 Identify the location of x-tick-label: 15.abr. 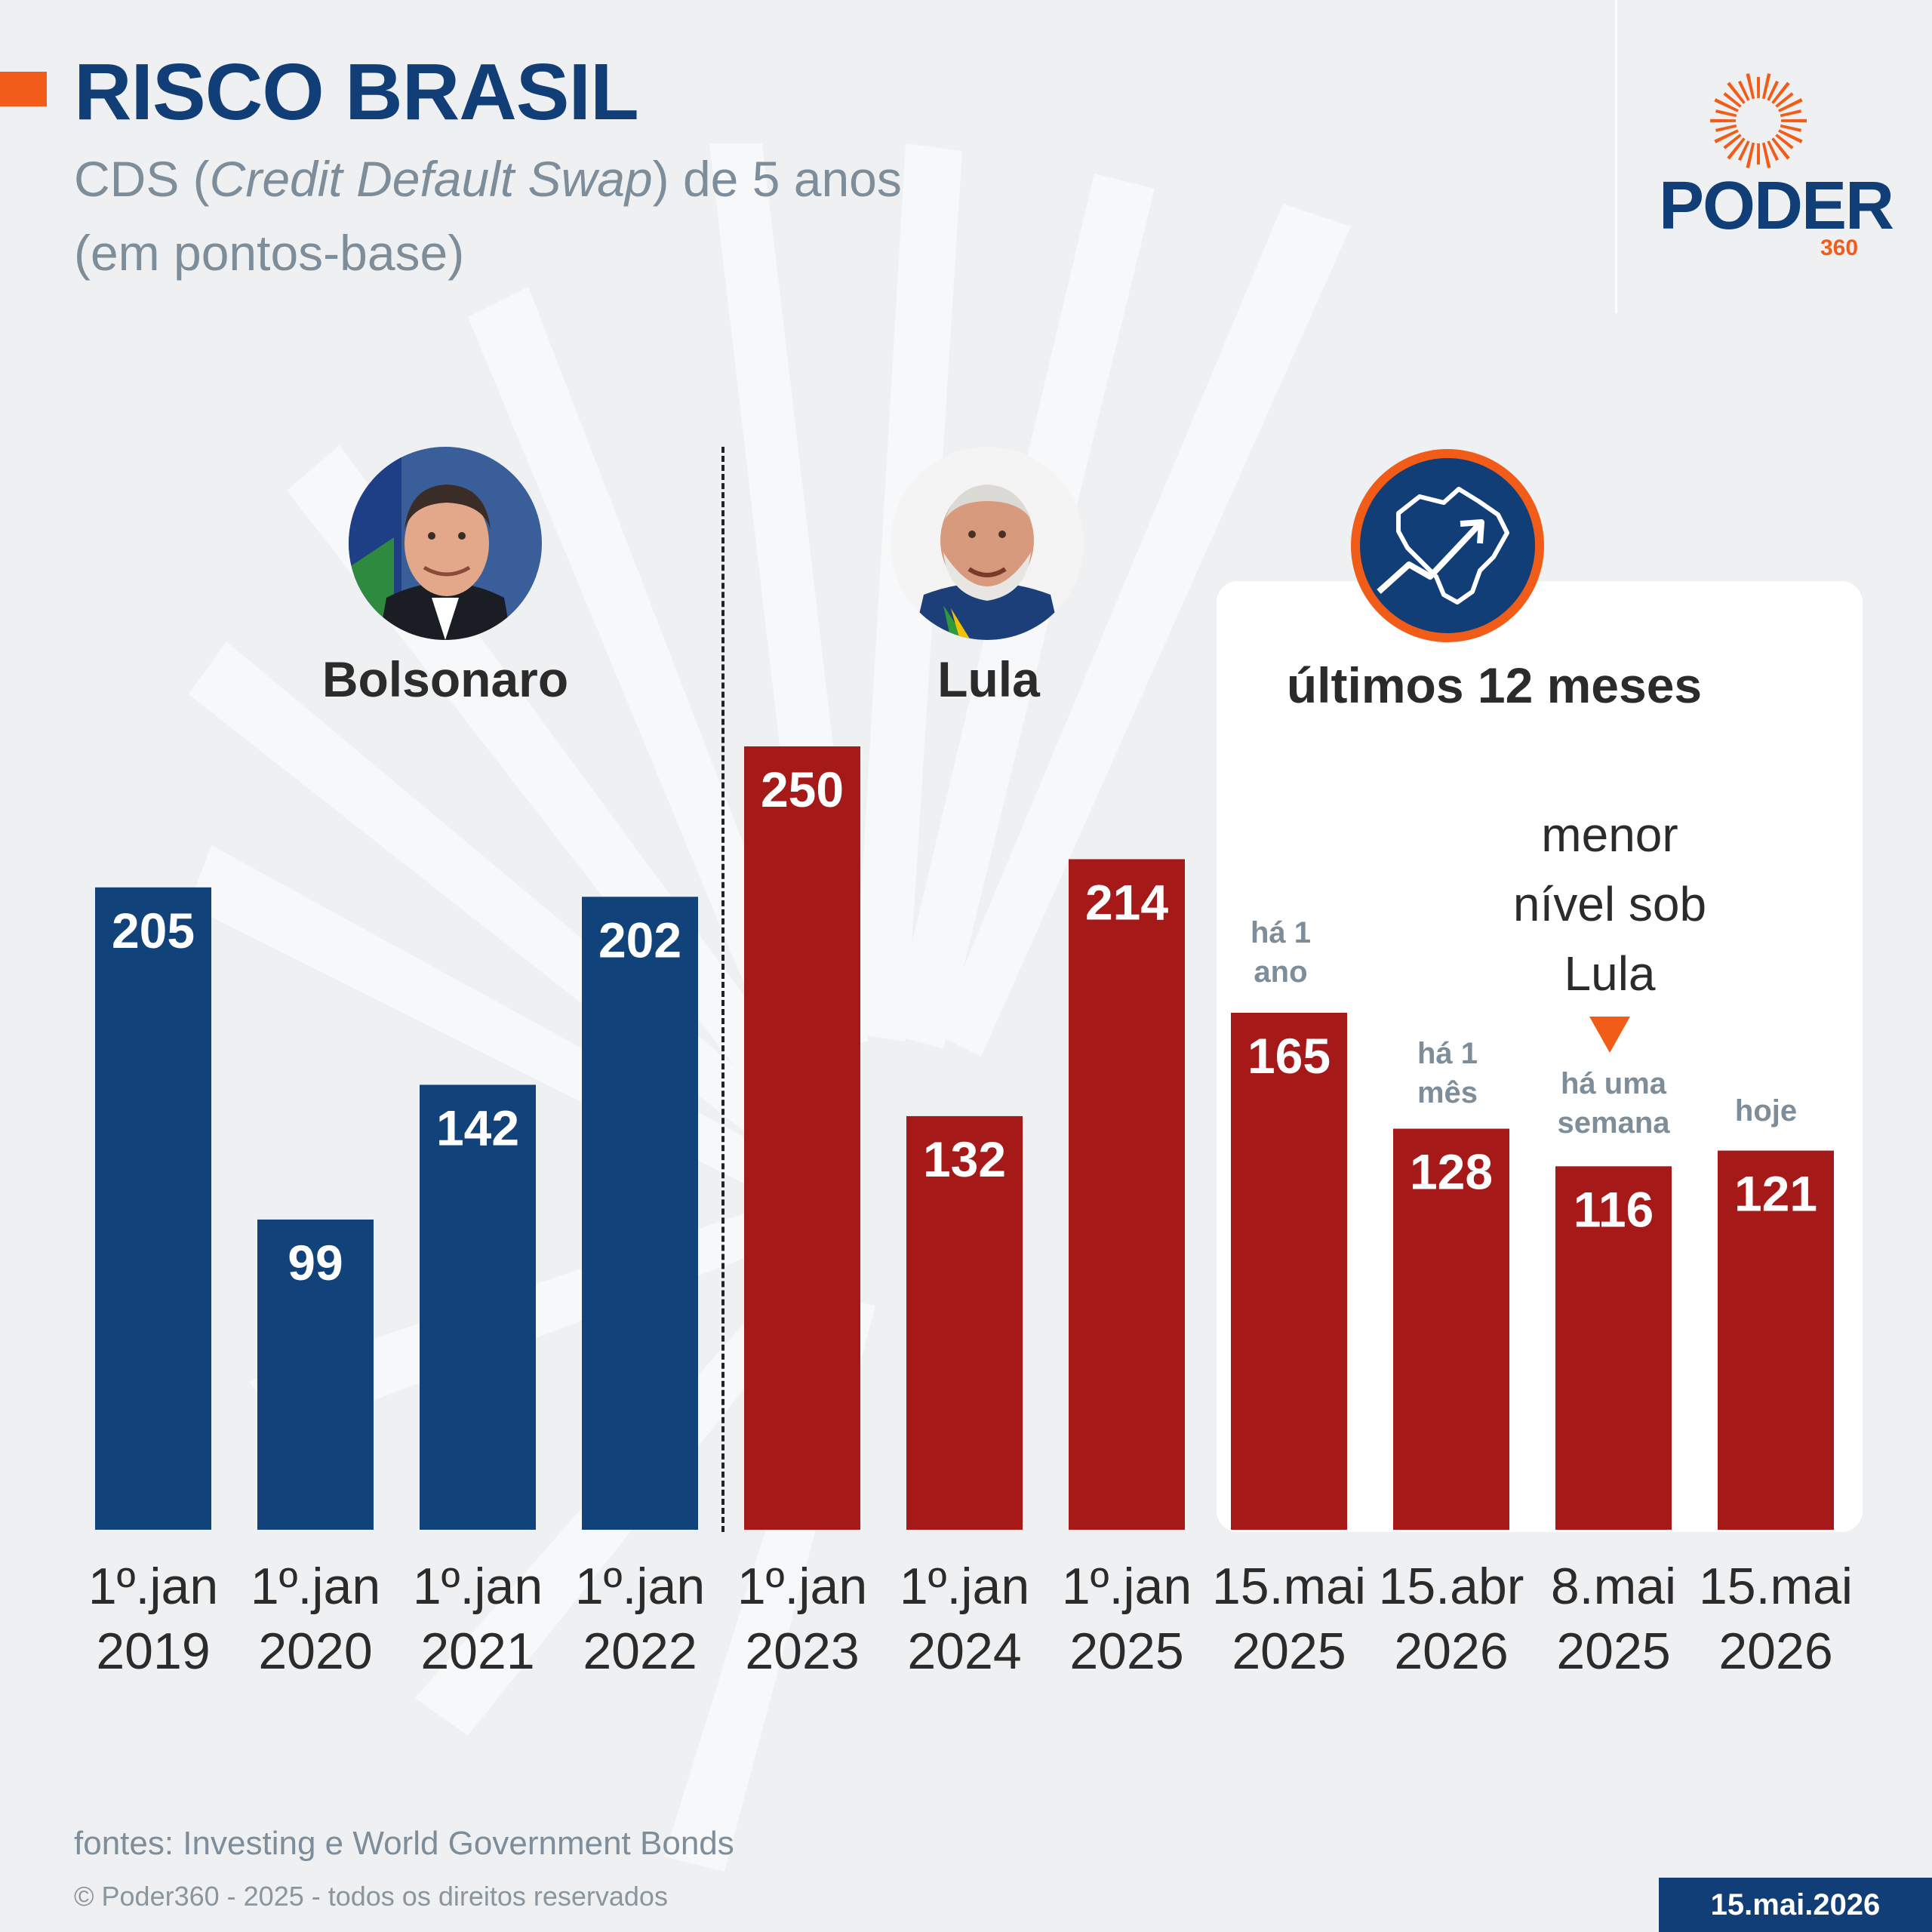
(1451, 1586).